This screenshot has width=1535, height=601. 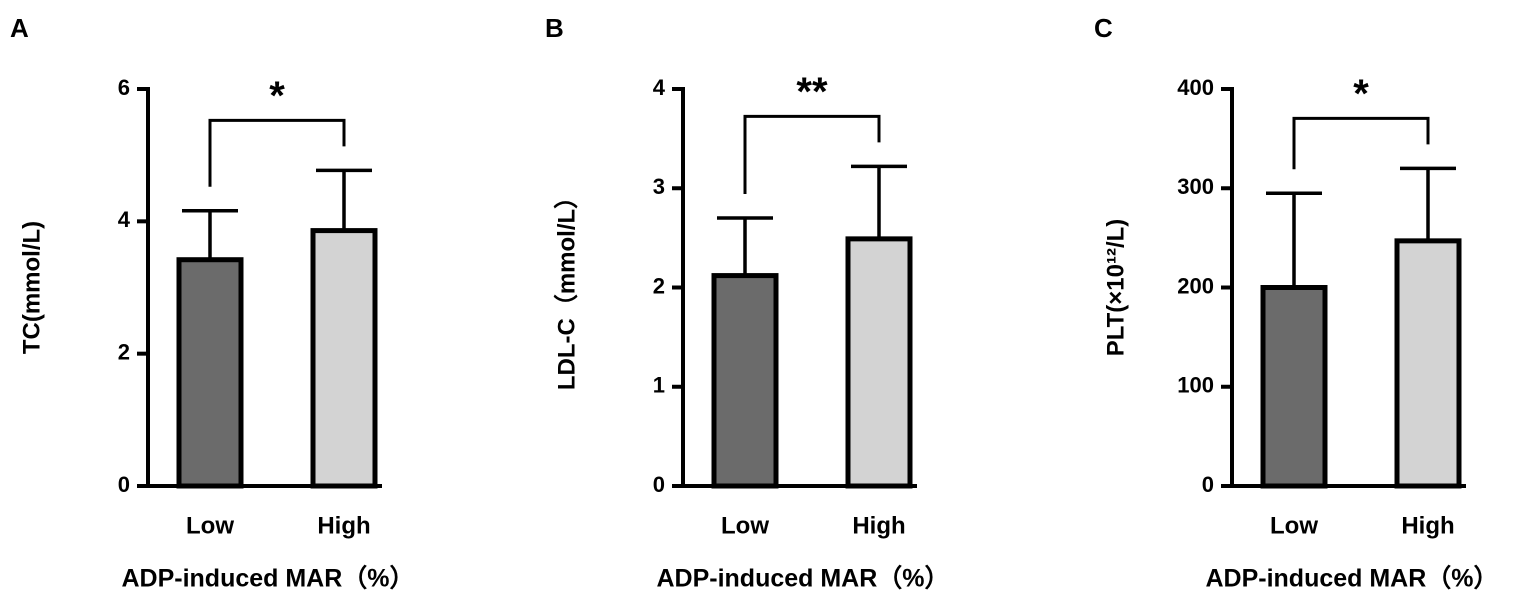 What do you see at coordinates (659, 385) in the screenshot?
I see `y-tick-label: 1` at bounding box center [659, 385].